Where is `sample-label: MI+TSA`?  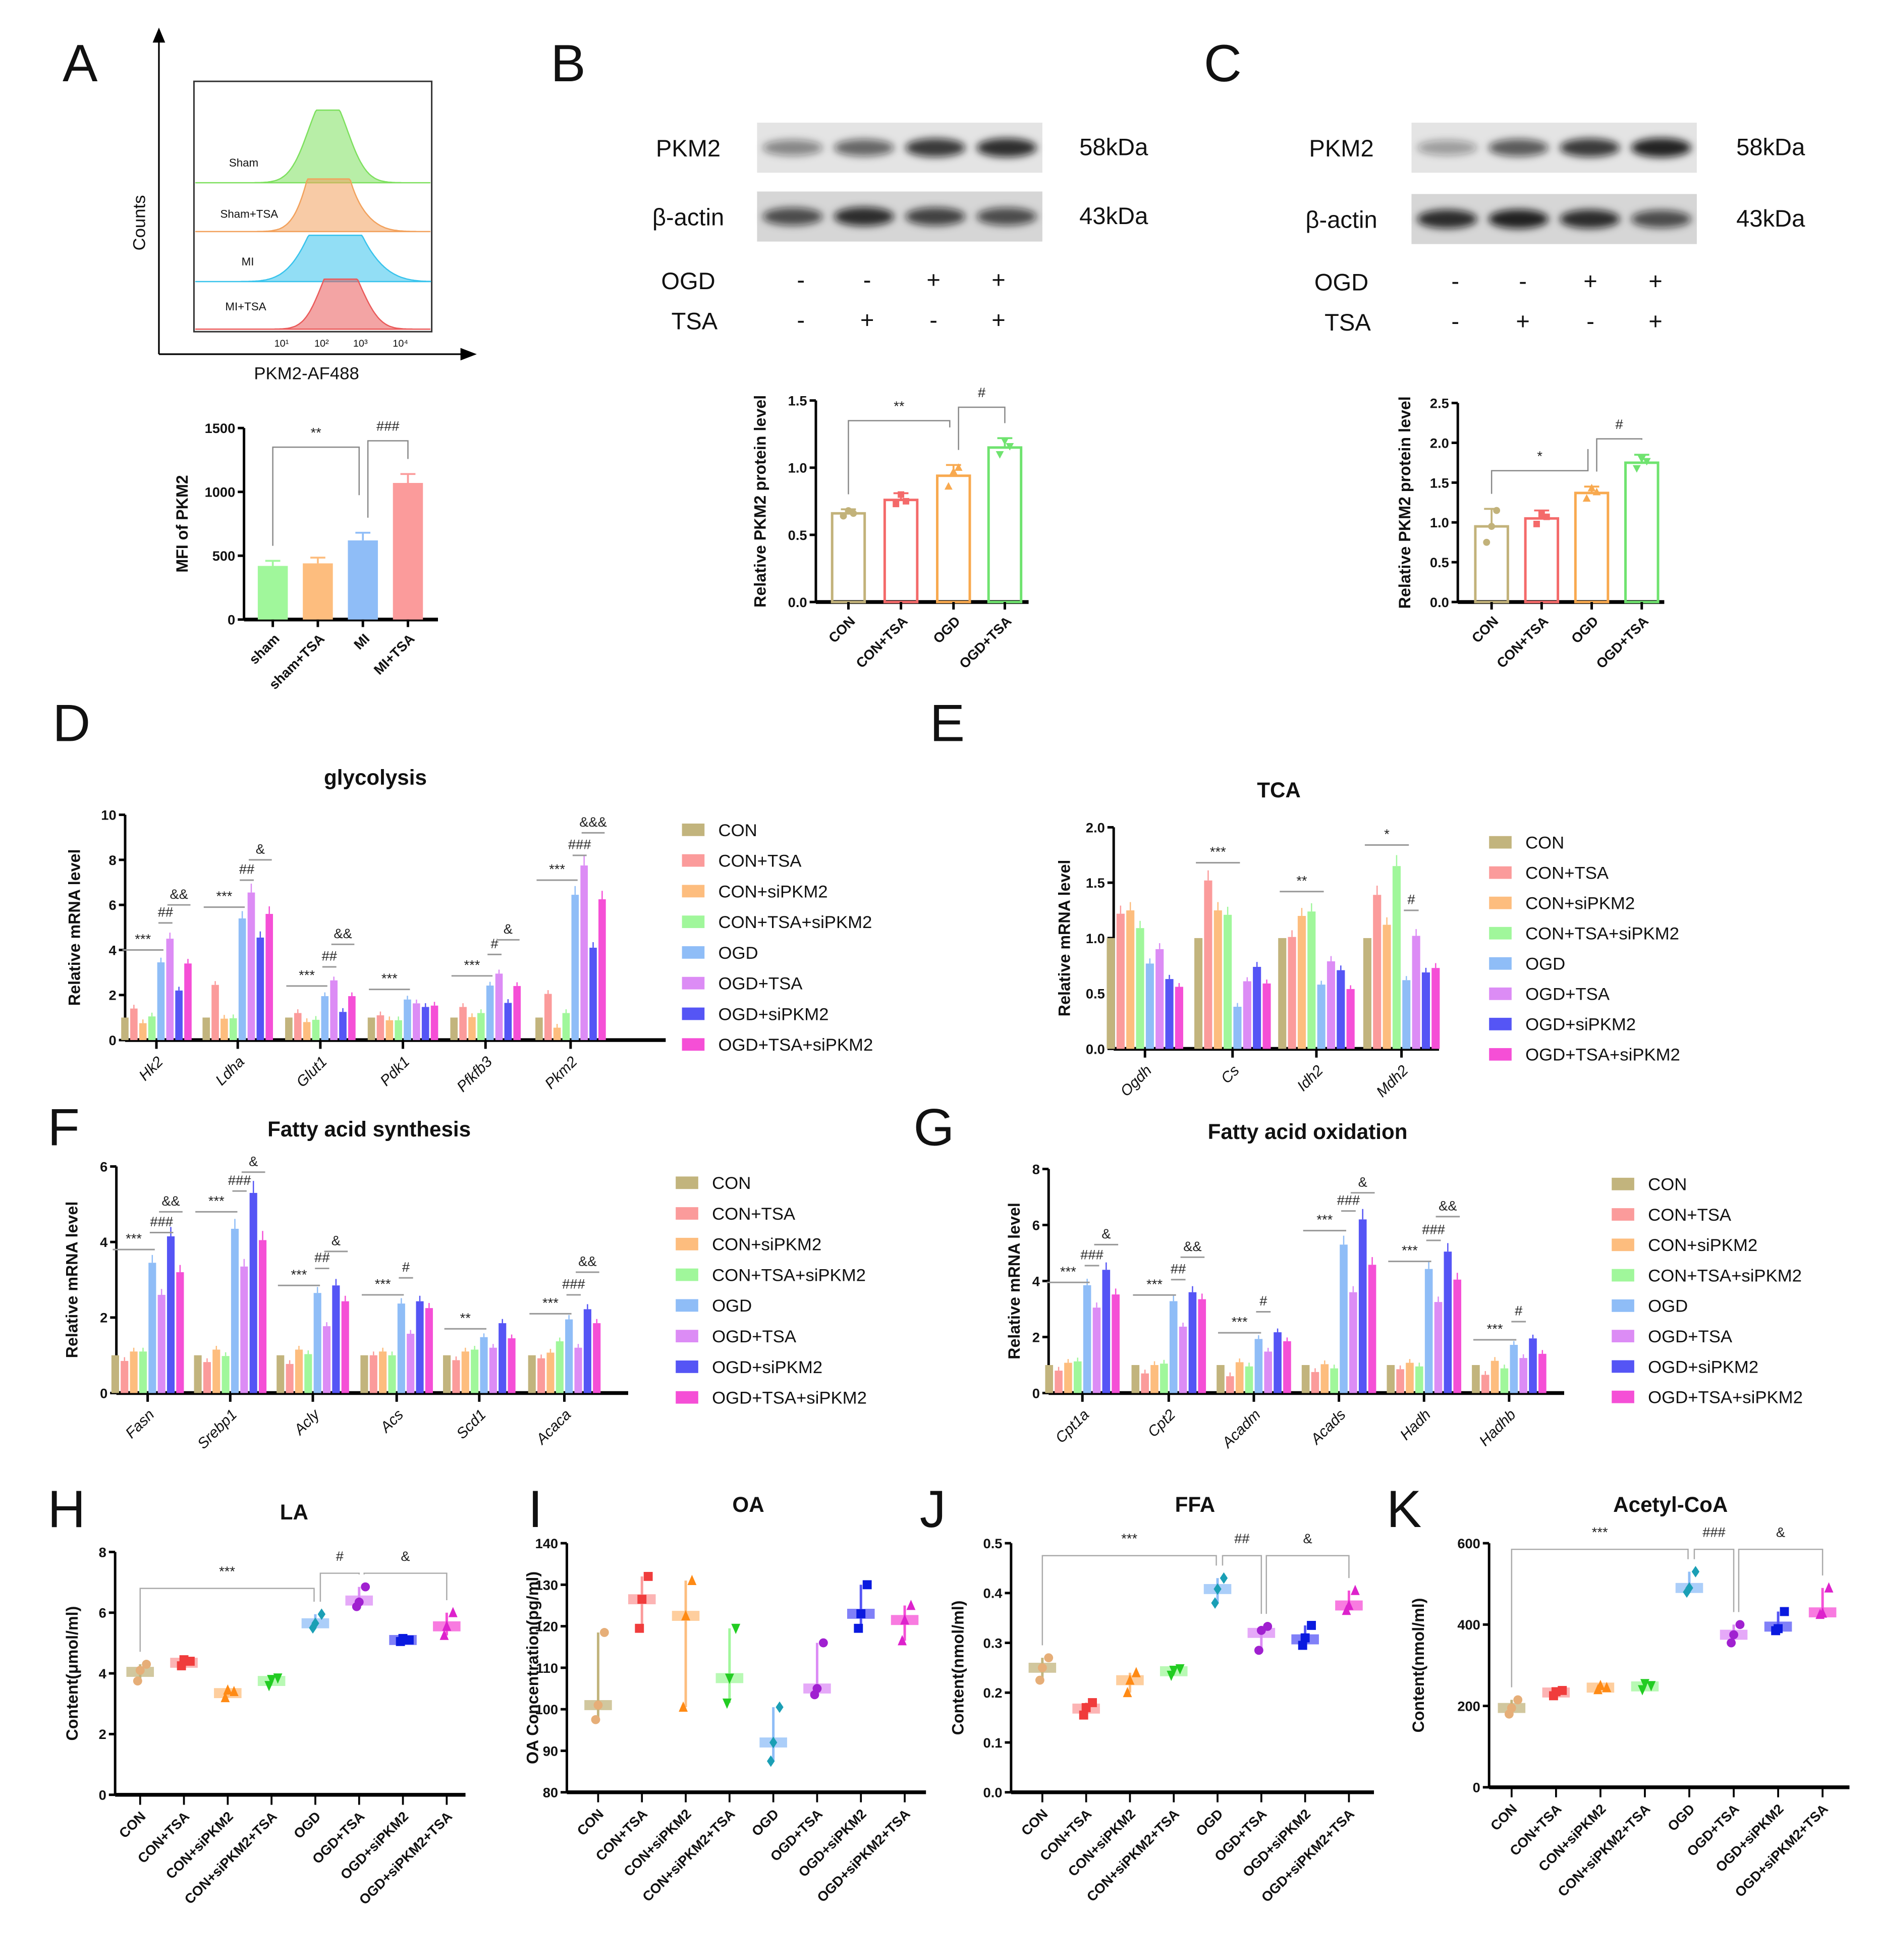 sample-label: MI+TSA is located at coordinates (245, 306).